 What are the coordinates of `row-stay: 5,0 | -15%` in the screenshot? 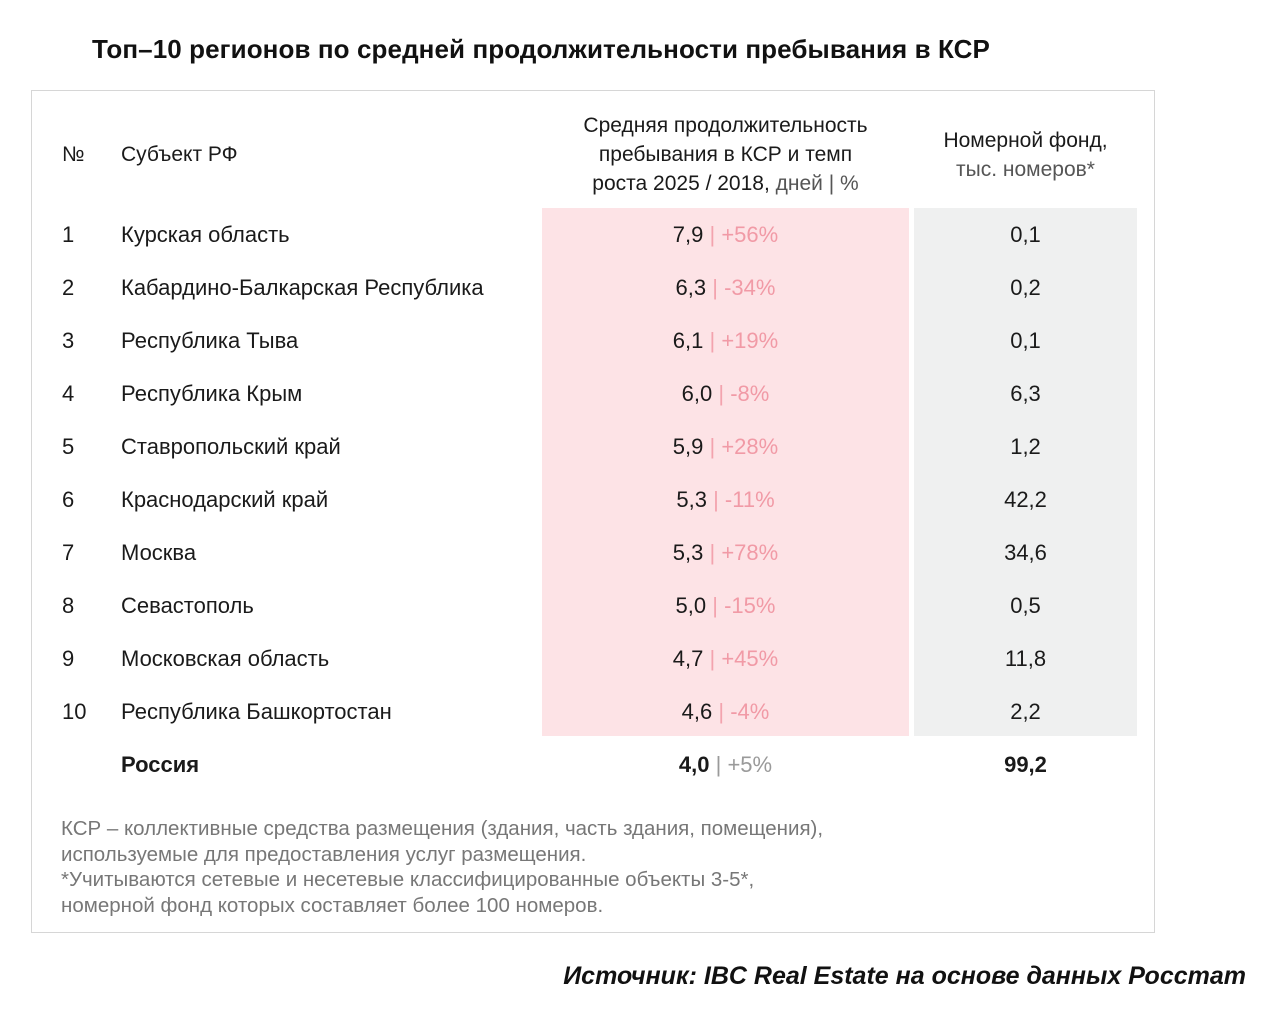 It's located at (725, 605).